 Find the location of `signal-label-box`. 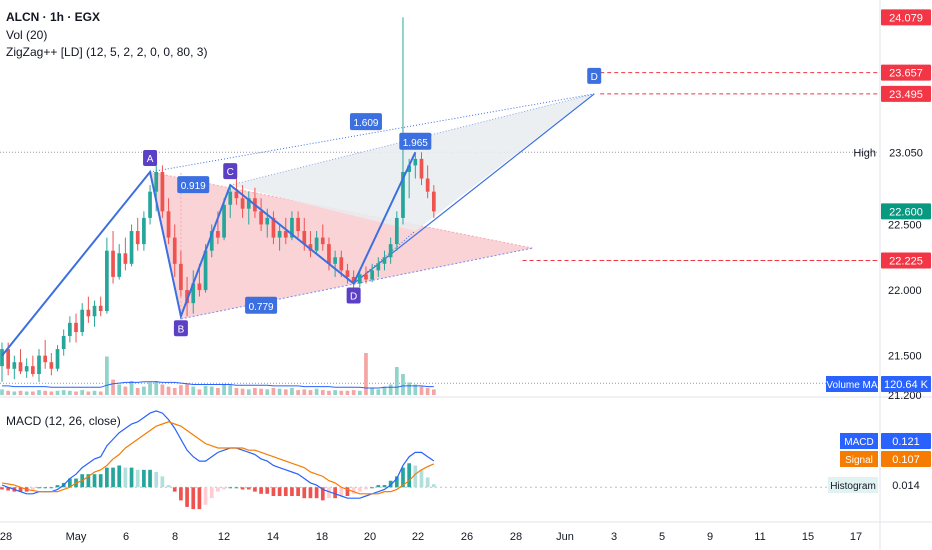

signal-label-box is located at coordinates (859, 459).